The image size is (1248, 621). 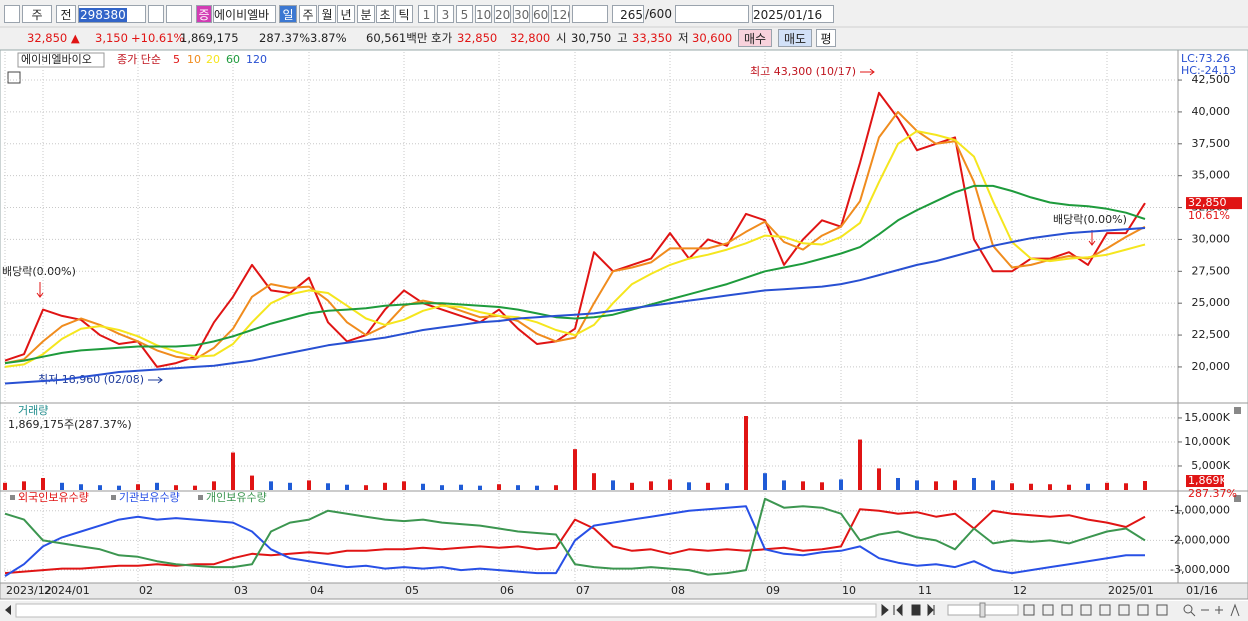 I want to click on legend-entry: 60, so click(x=233, y=59).